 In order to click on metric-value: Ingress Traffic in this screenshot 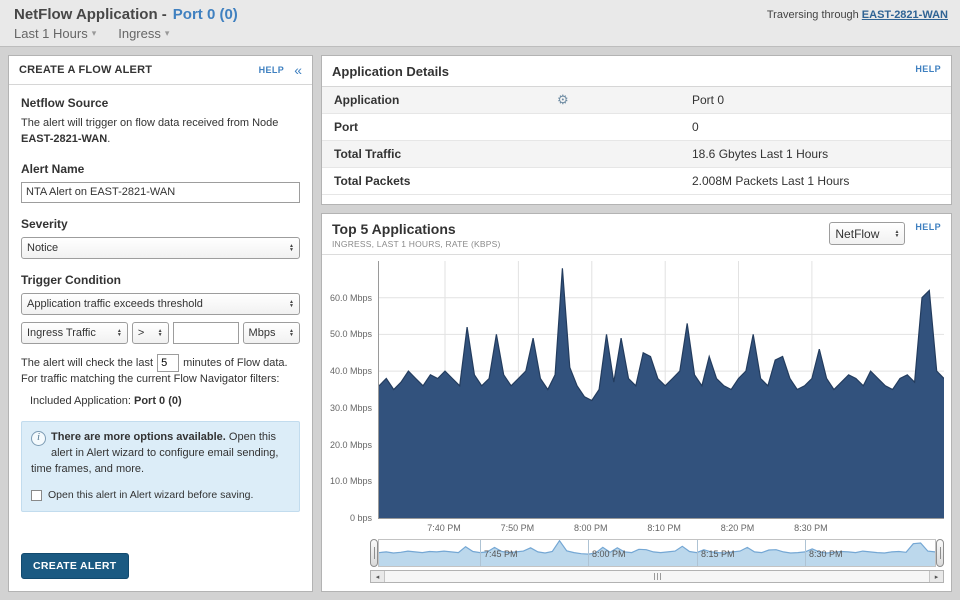, I will do `click(61, 332)`.